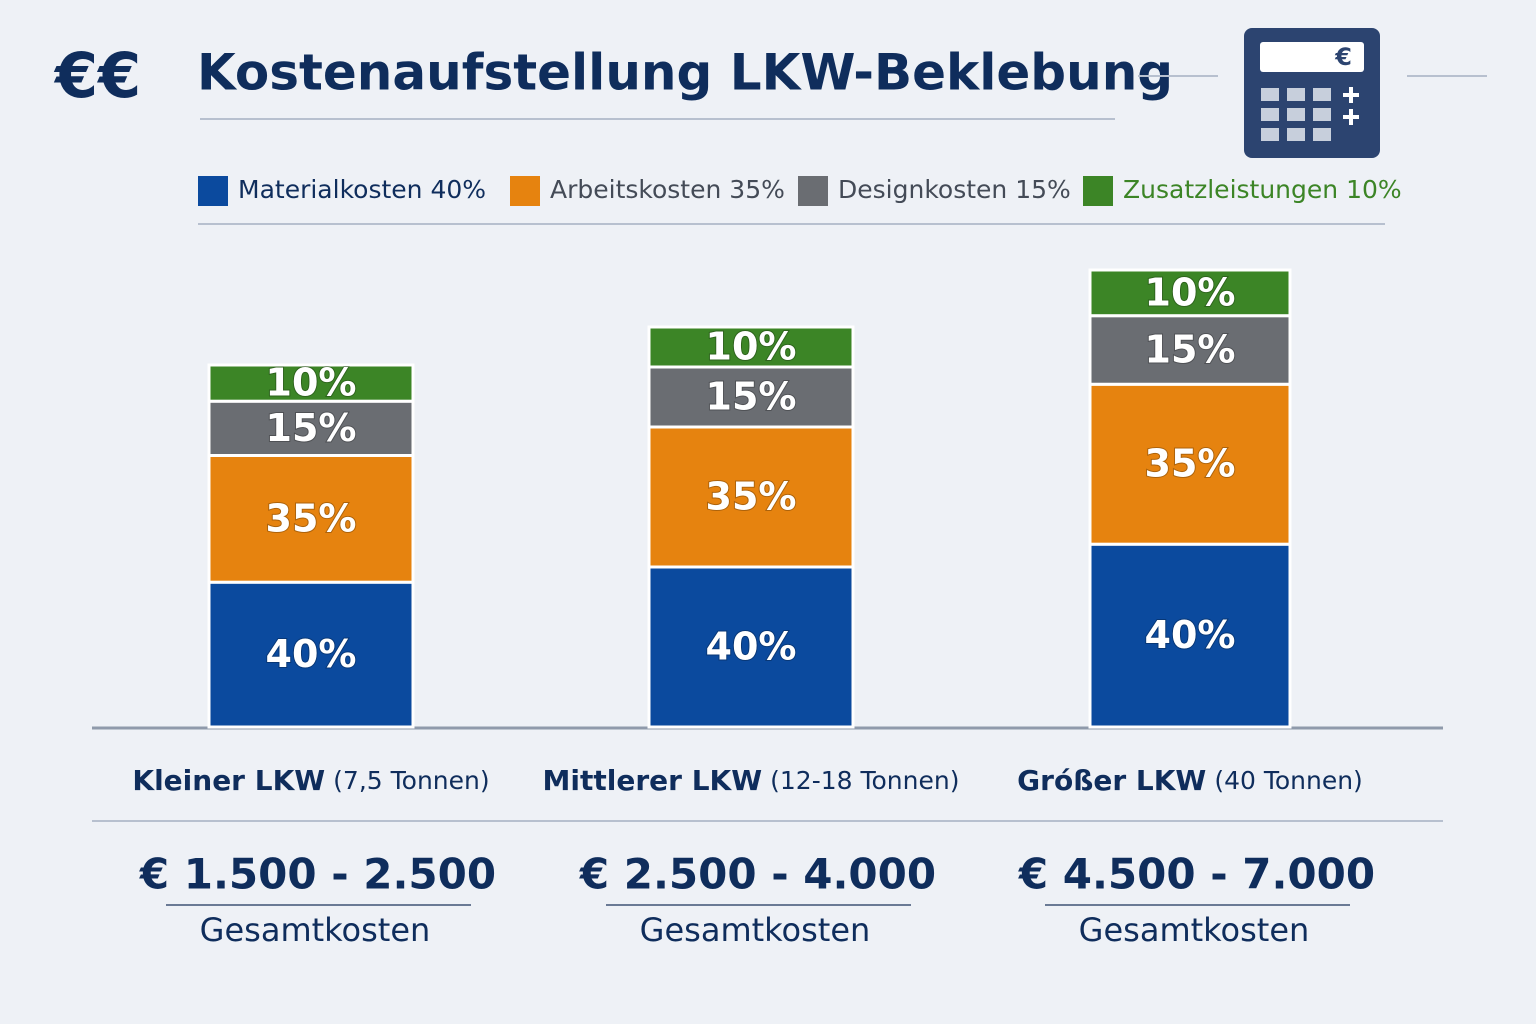  Describe the element at coordinates (667, 189) in the screenshot. I see `legend-label: Arbeitskosten 35%` at that location.